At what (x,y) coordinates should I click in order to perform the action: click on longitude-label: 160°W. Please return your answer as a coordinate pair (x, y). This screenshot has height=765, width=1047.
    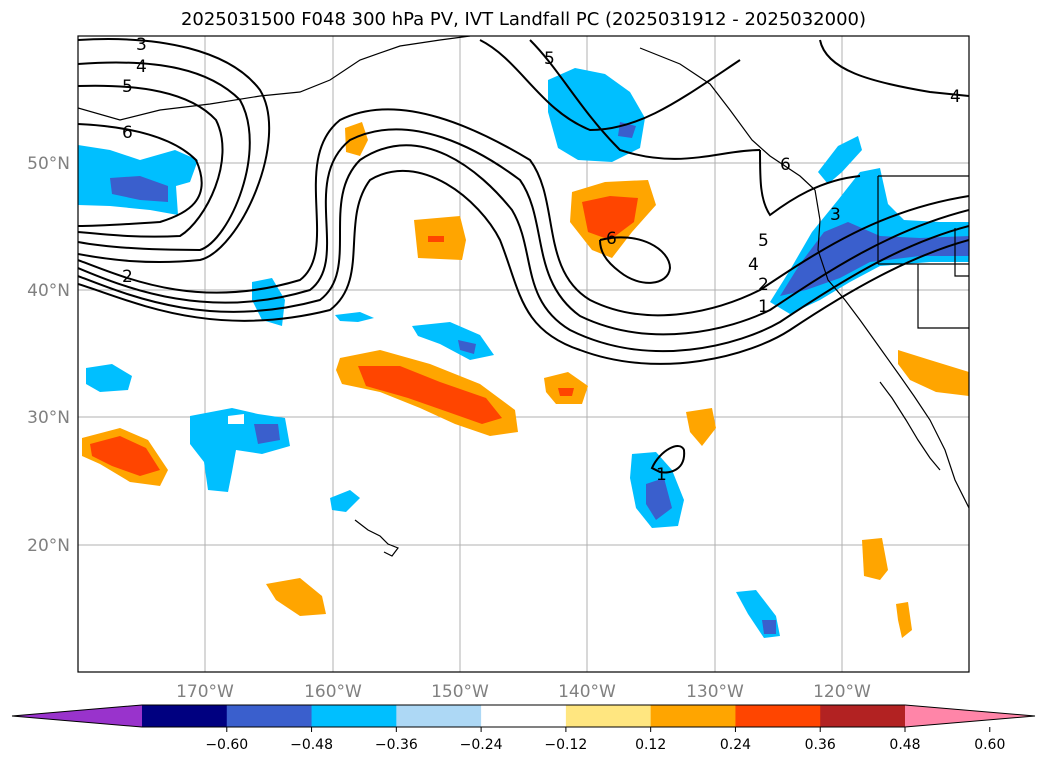
    Looking at the image, I should click on (333, 692).